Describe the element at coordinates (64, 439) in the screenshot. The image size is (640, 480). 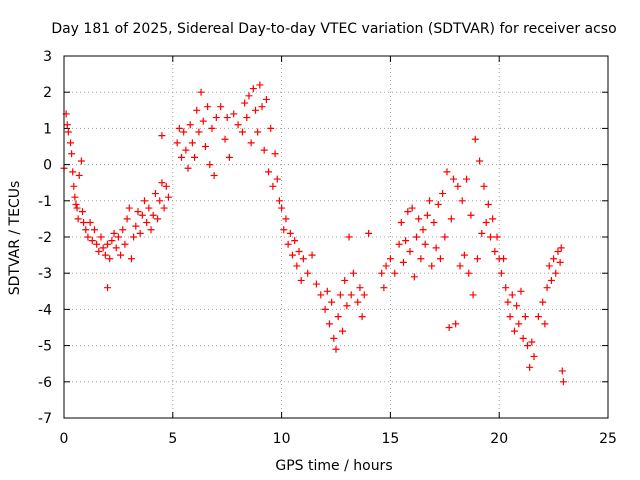
I see `x-tick-label: 0` at that location.